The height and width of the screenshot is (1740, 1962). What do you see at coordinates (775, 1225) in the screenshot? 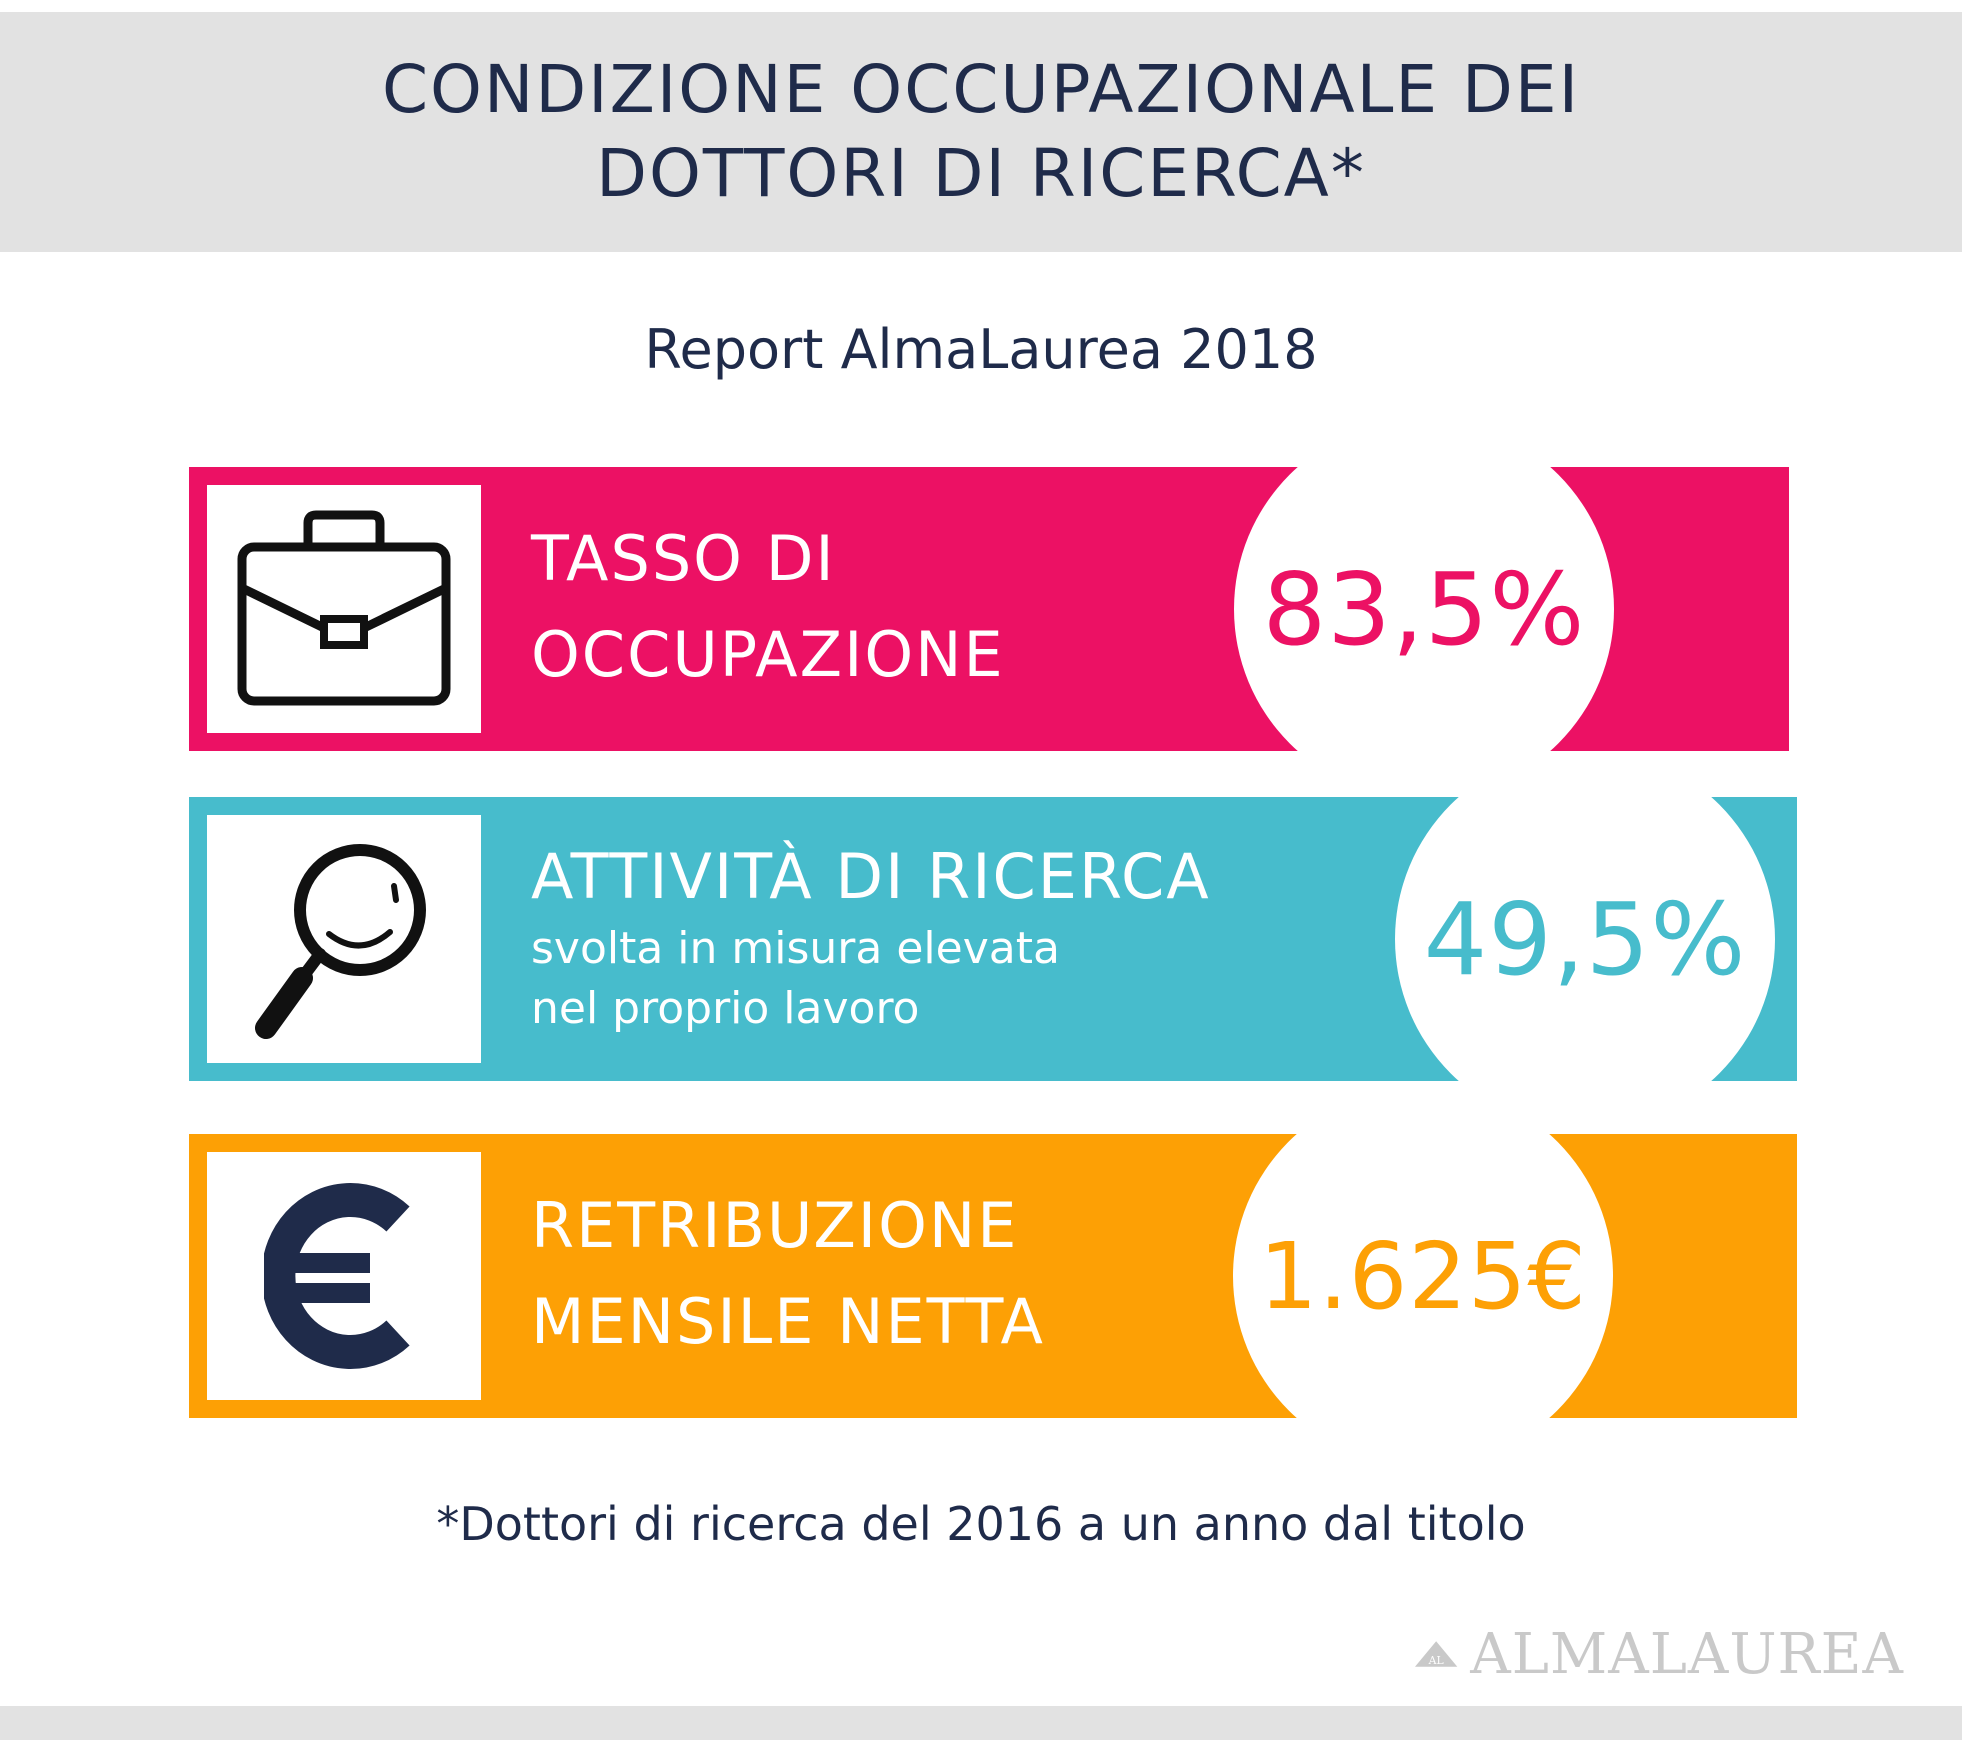
I see `stat-label-line-1: RETRIBUZIONE` at bounding box center [775, 1225].